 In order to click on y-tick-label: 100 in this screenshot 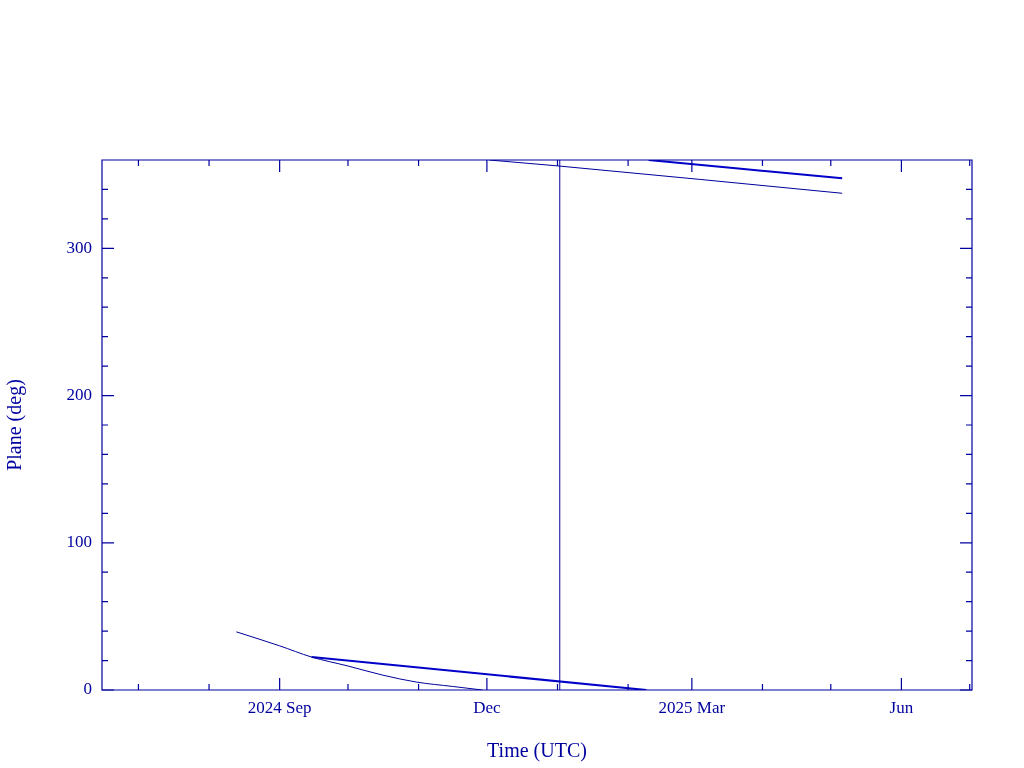, I will do `click(79, 542)`.